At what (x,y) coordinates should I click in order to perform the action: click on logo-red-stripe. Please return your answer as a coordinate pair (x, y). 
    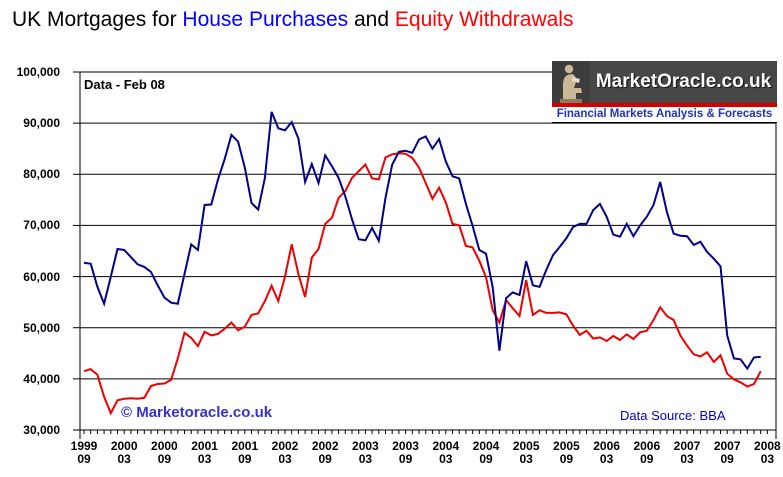
    Looking at the image, I should click on (664, 105).